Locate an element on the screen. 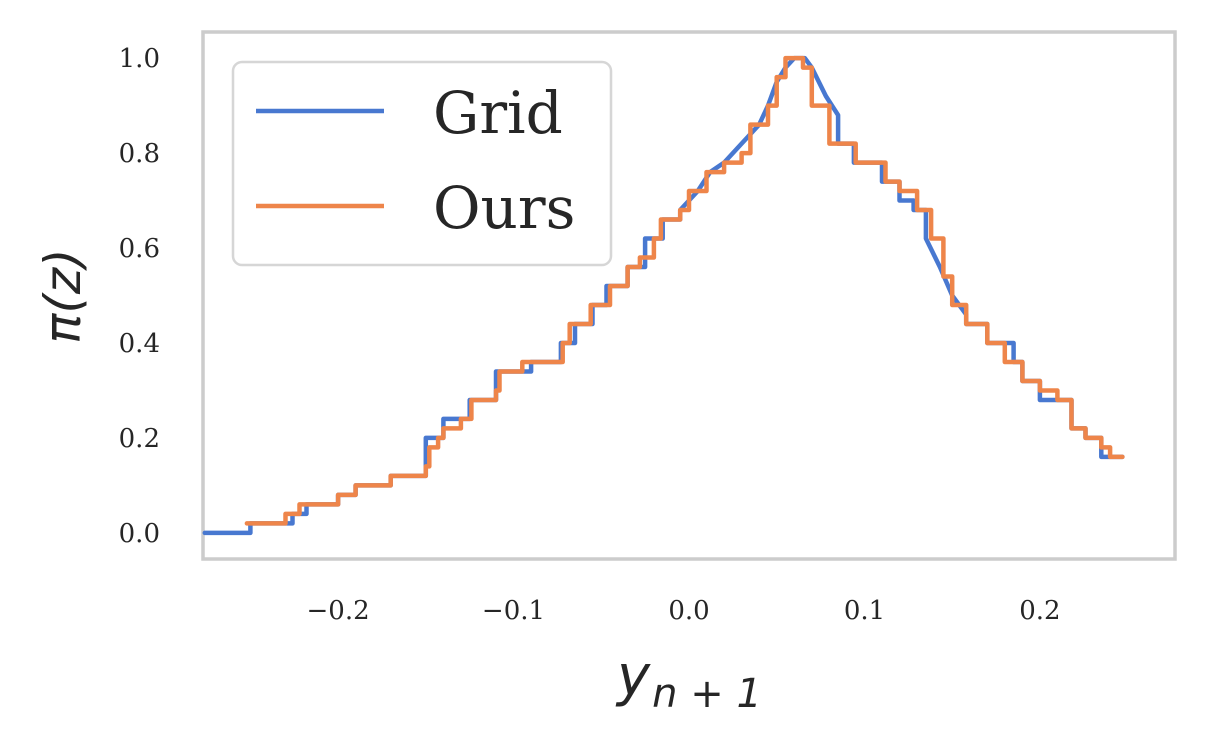 Image resolution: width=1206 pixels, height=738 pixels. y-tick-label: 0.0 is located at coordinates (139, 534).